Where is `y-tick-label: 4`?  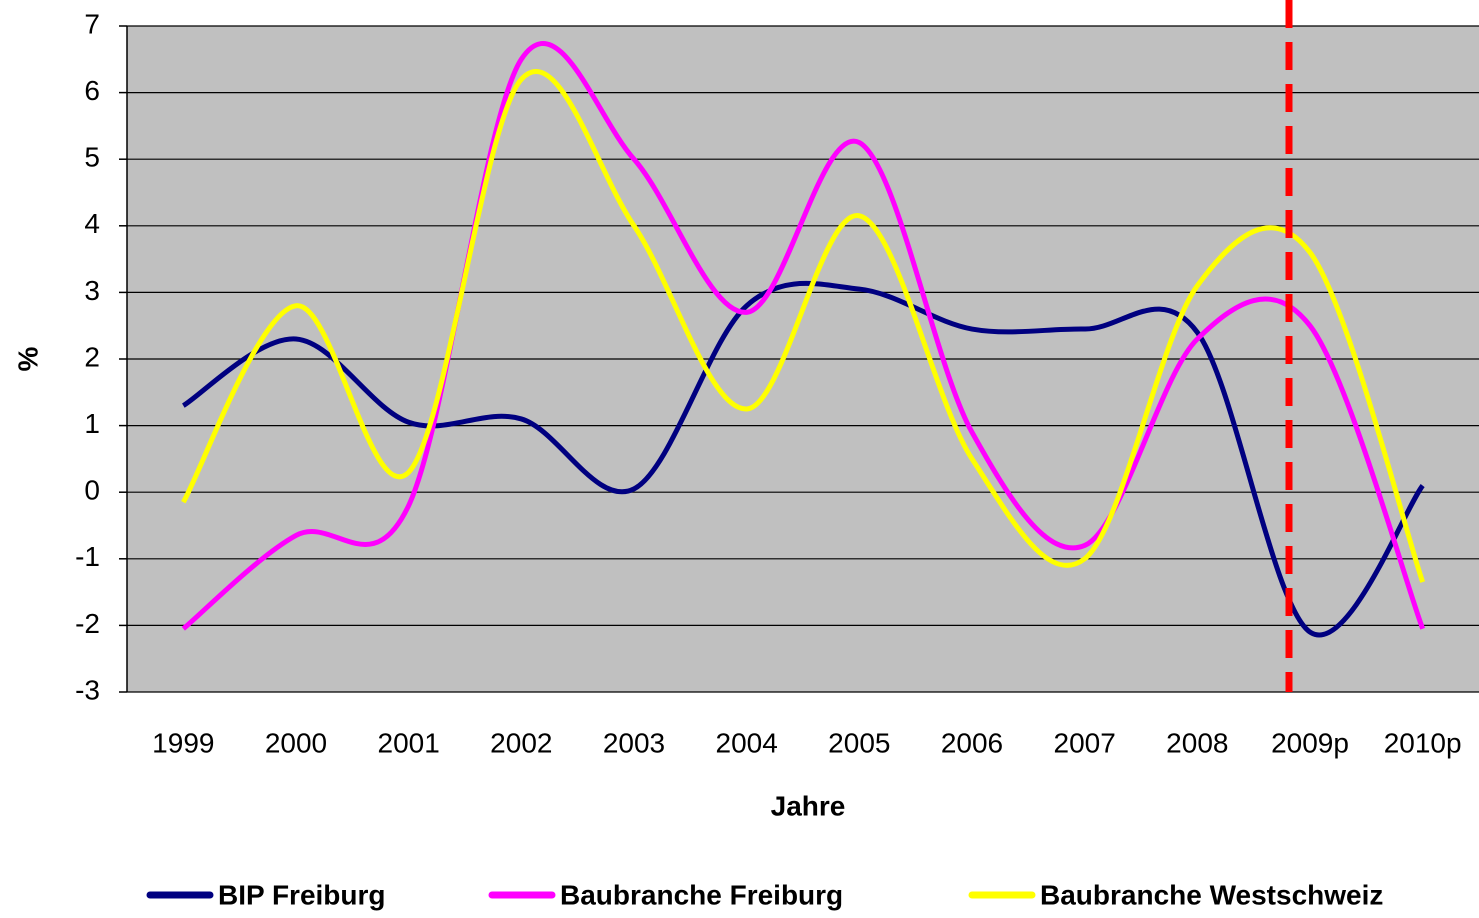 y-tick-label: 4 is located at coordinates (92, 223).